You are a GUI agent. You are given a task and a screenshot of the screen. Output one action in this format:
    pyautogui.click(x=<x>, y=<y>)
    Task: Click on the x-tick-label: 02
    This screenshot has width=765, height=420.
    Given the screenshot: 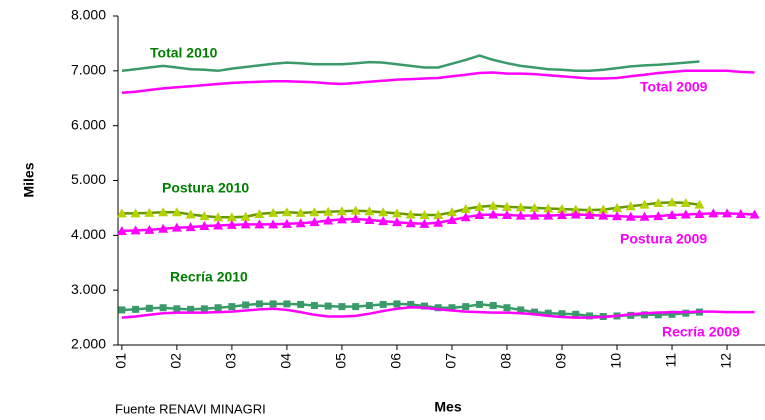 What is the action you would take?
    pyautogui.click(x=176, y=361)
    